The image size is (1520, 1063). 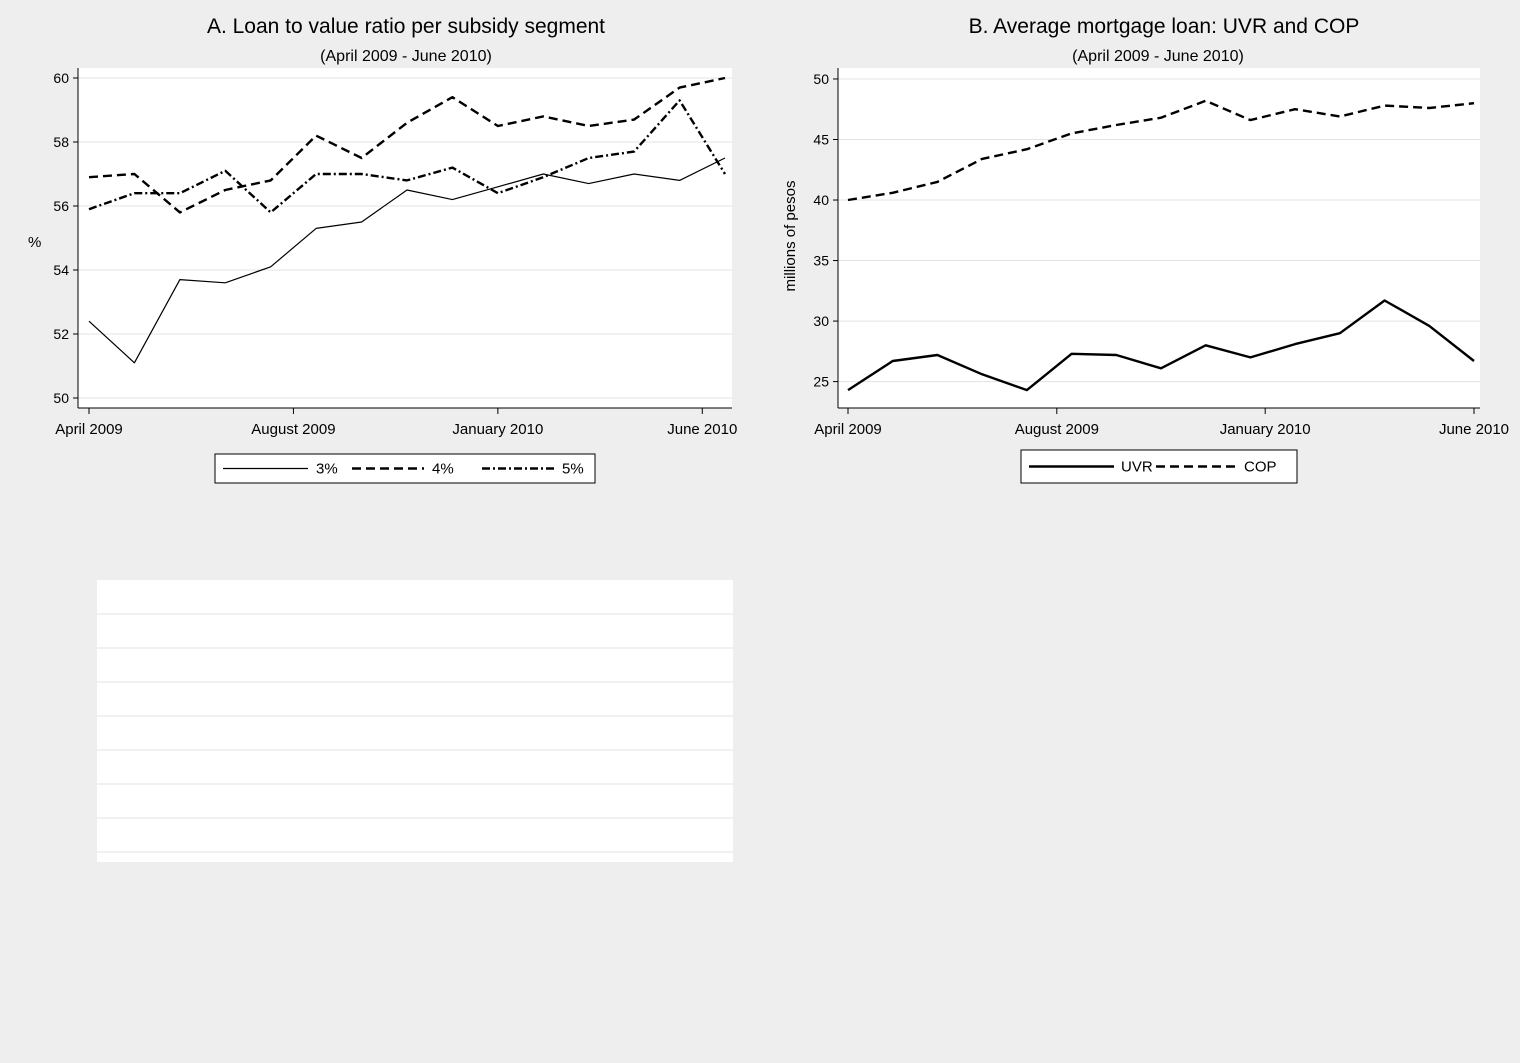 What do you see at coordinates (821, 321) in the screenshot?
I see `chart-1-y-tick-label: 30` at bounding box center [821, 321].